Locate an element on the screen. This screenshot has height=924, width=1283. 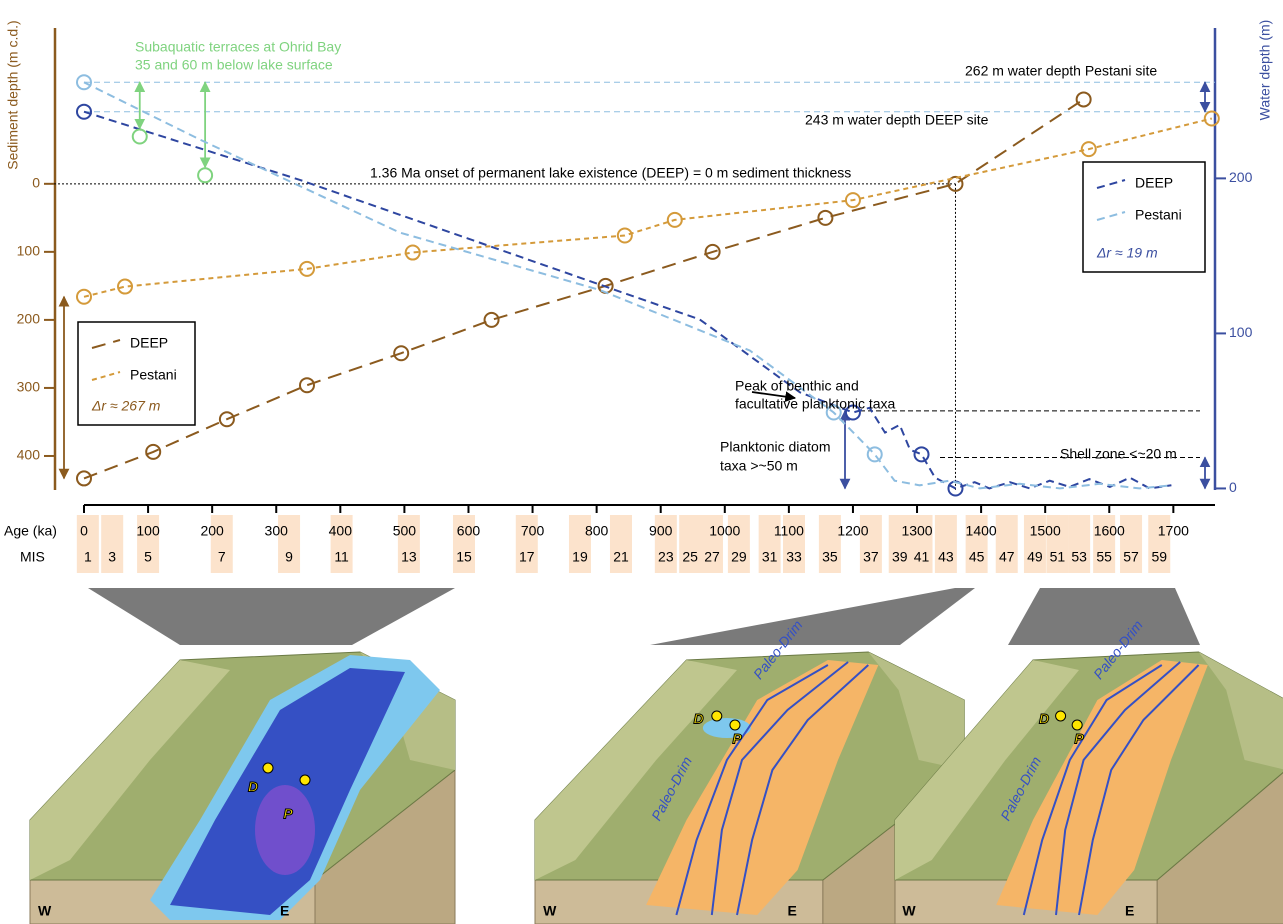
annotation: 243 m water depth DEEP site is located at coordinates (897, 120).